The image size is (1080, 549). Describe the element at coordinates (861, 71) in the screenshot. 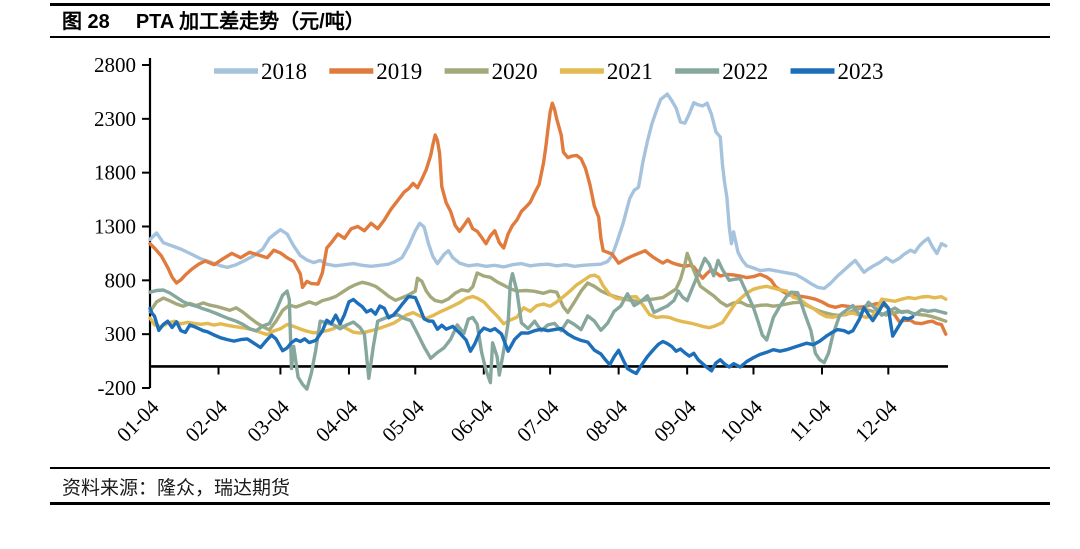

I see `legend-label-2023: 2023` at that location.